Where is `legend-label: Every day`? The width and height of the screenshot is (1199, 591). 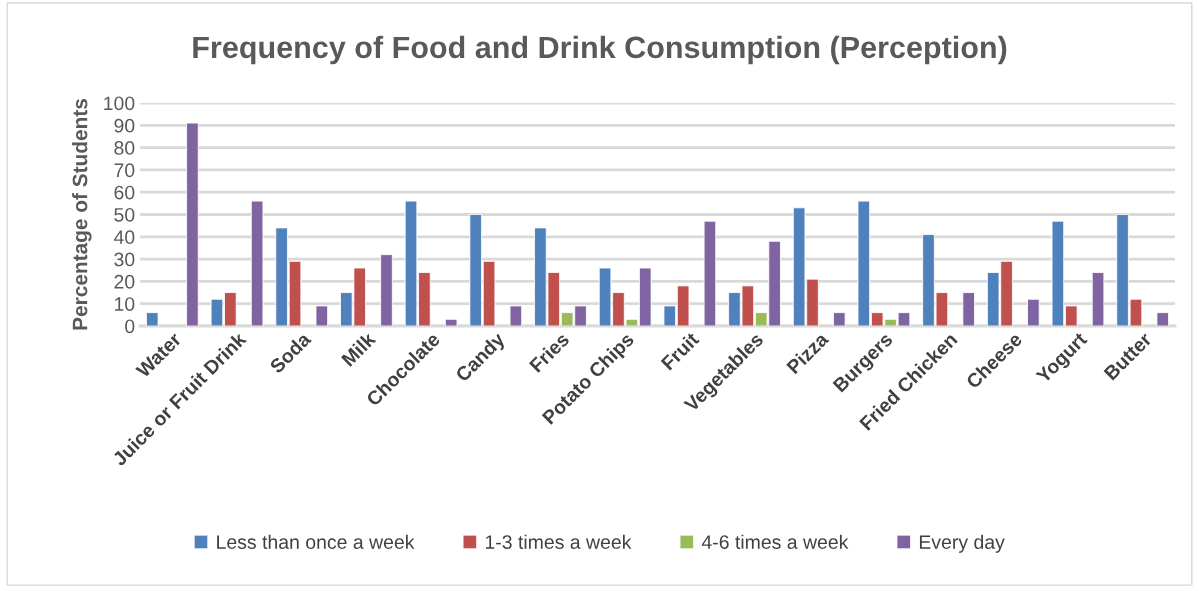
legend-label: Every day is located at coordinates (962, 543).